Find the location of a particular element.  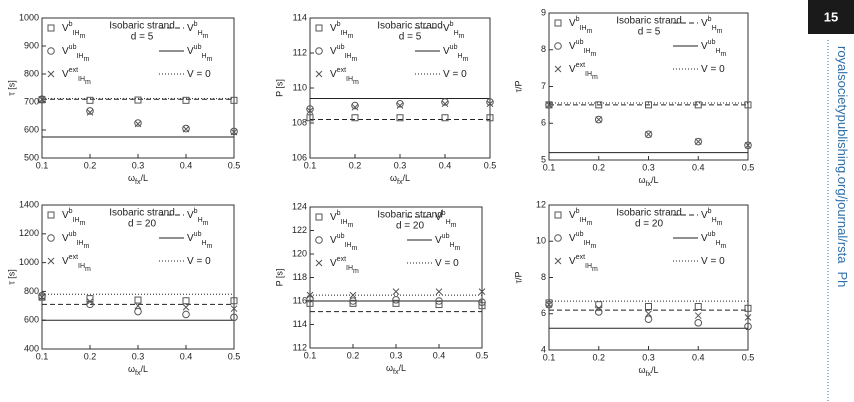

y-tick-label: 600 is located at coordinates (31, 129).